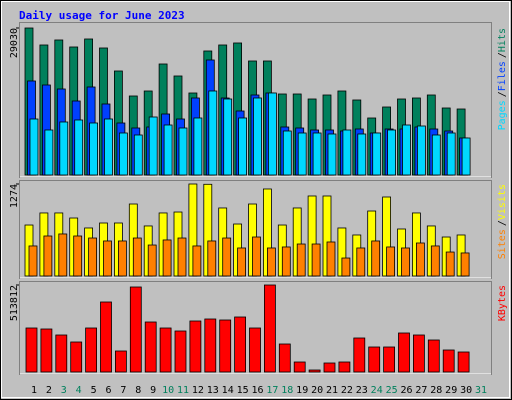  I want to click on y-tick-label: 29030, so click(14, 43).